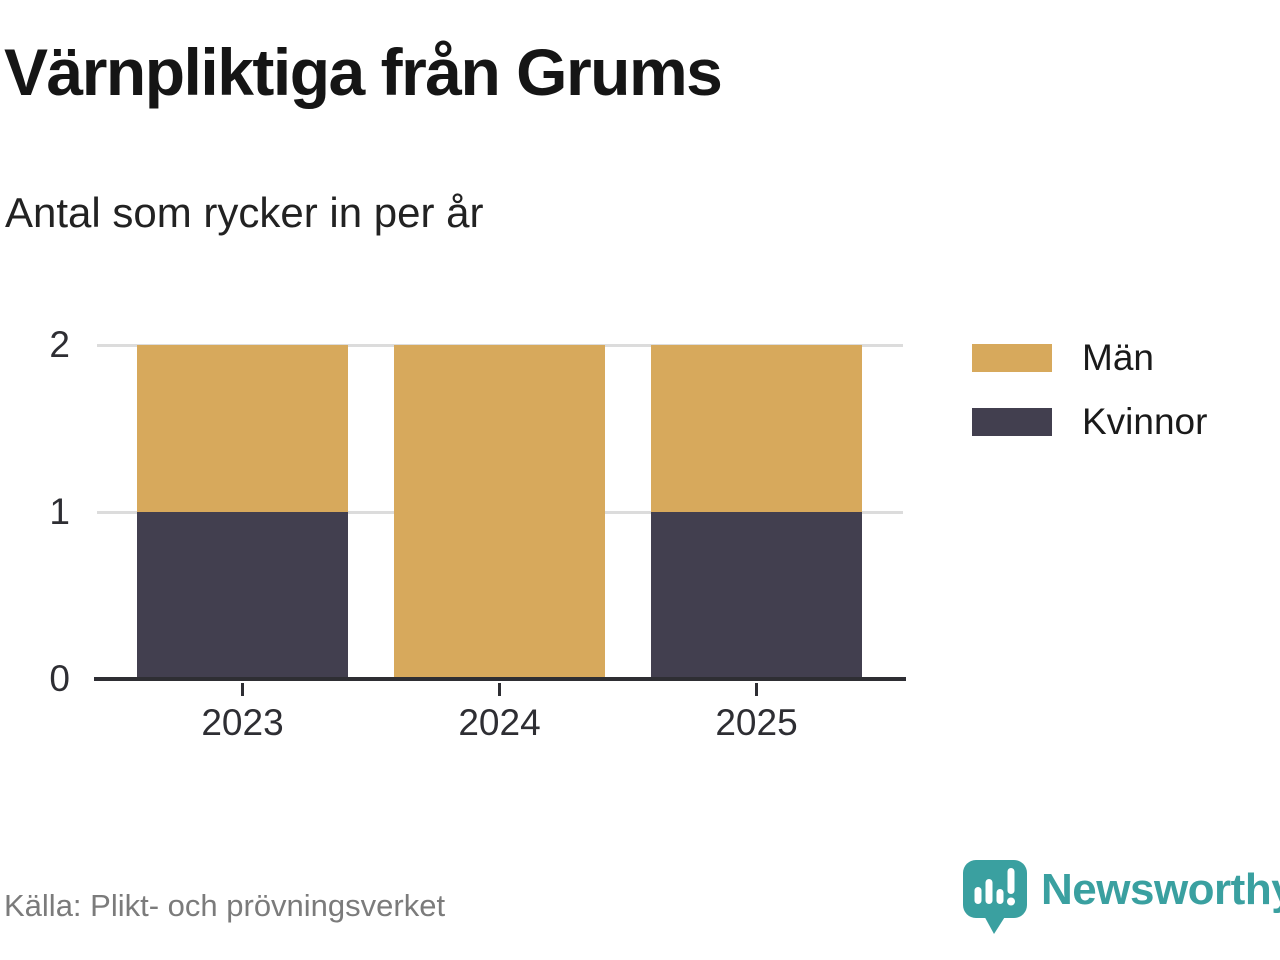  What do you see at coordinates (1012, 421) in the screenshot?
I see `legend-swatch-kvinnor` at bounding box center [1012, 421].